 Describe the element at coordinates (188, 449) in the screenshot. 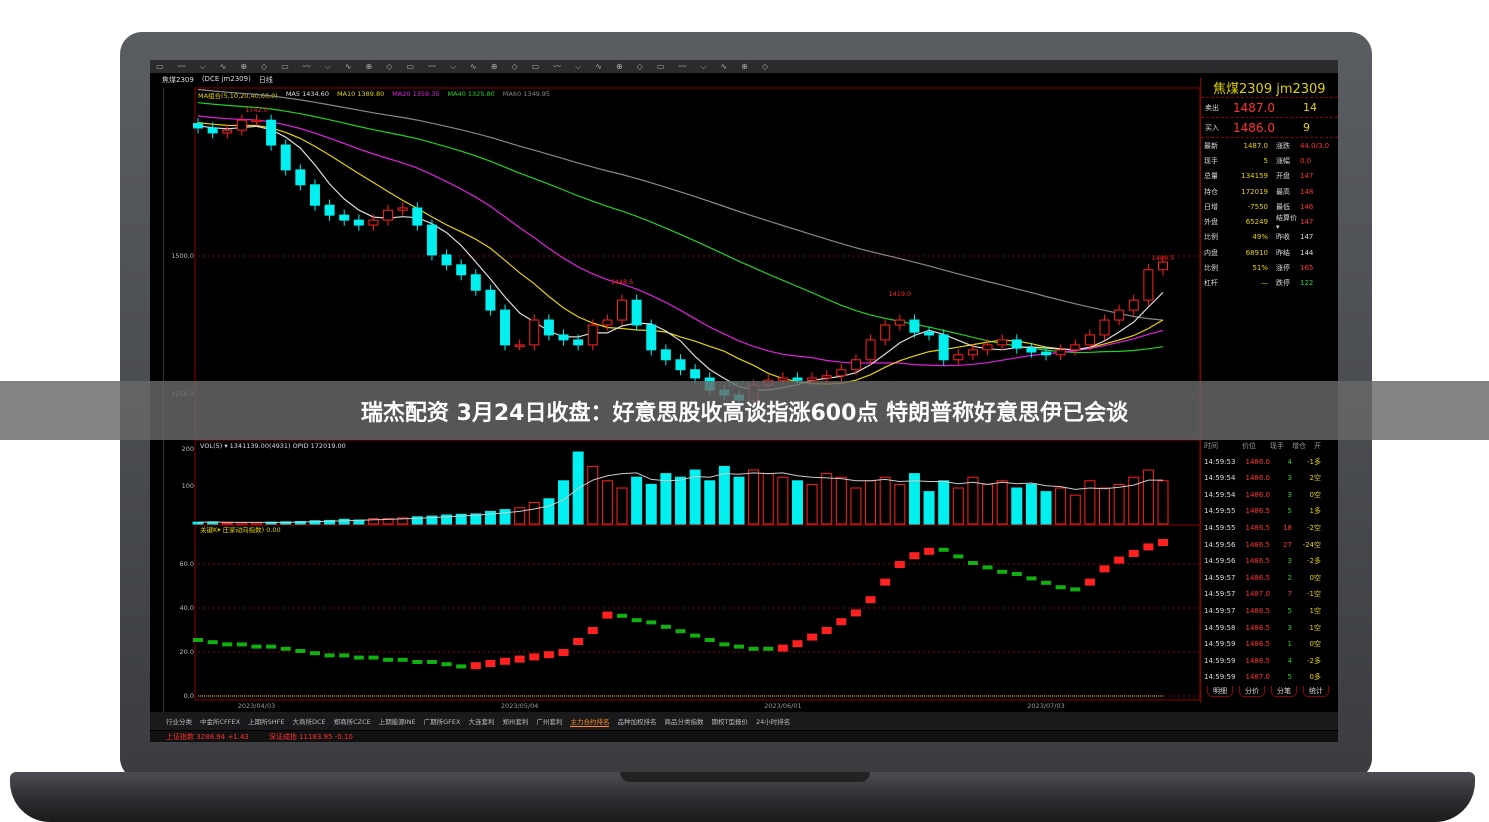

I see `volume-axis-label: 200` at that location.